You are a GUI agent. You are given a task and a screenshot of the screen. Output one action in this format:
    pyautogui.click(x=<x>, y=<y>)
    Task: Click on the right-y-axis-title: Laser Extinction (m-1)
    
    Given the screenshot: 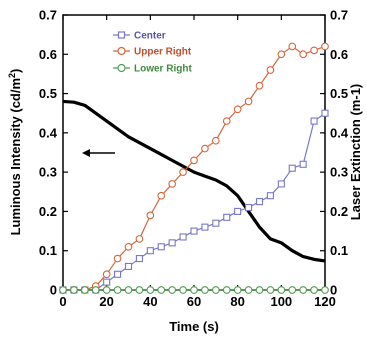 What is the action you would take?
    pyautogui.click(x=355, y=152)
    